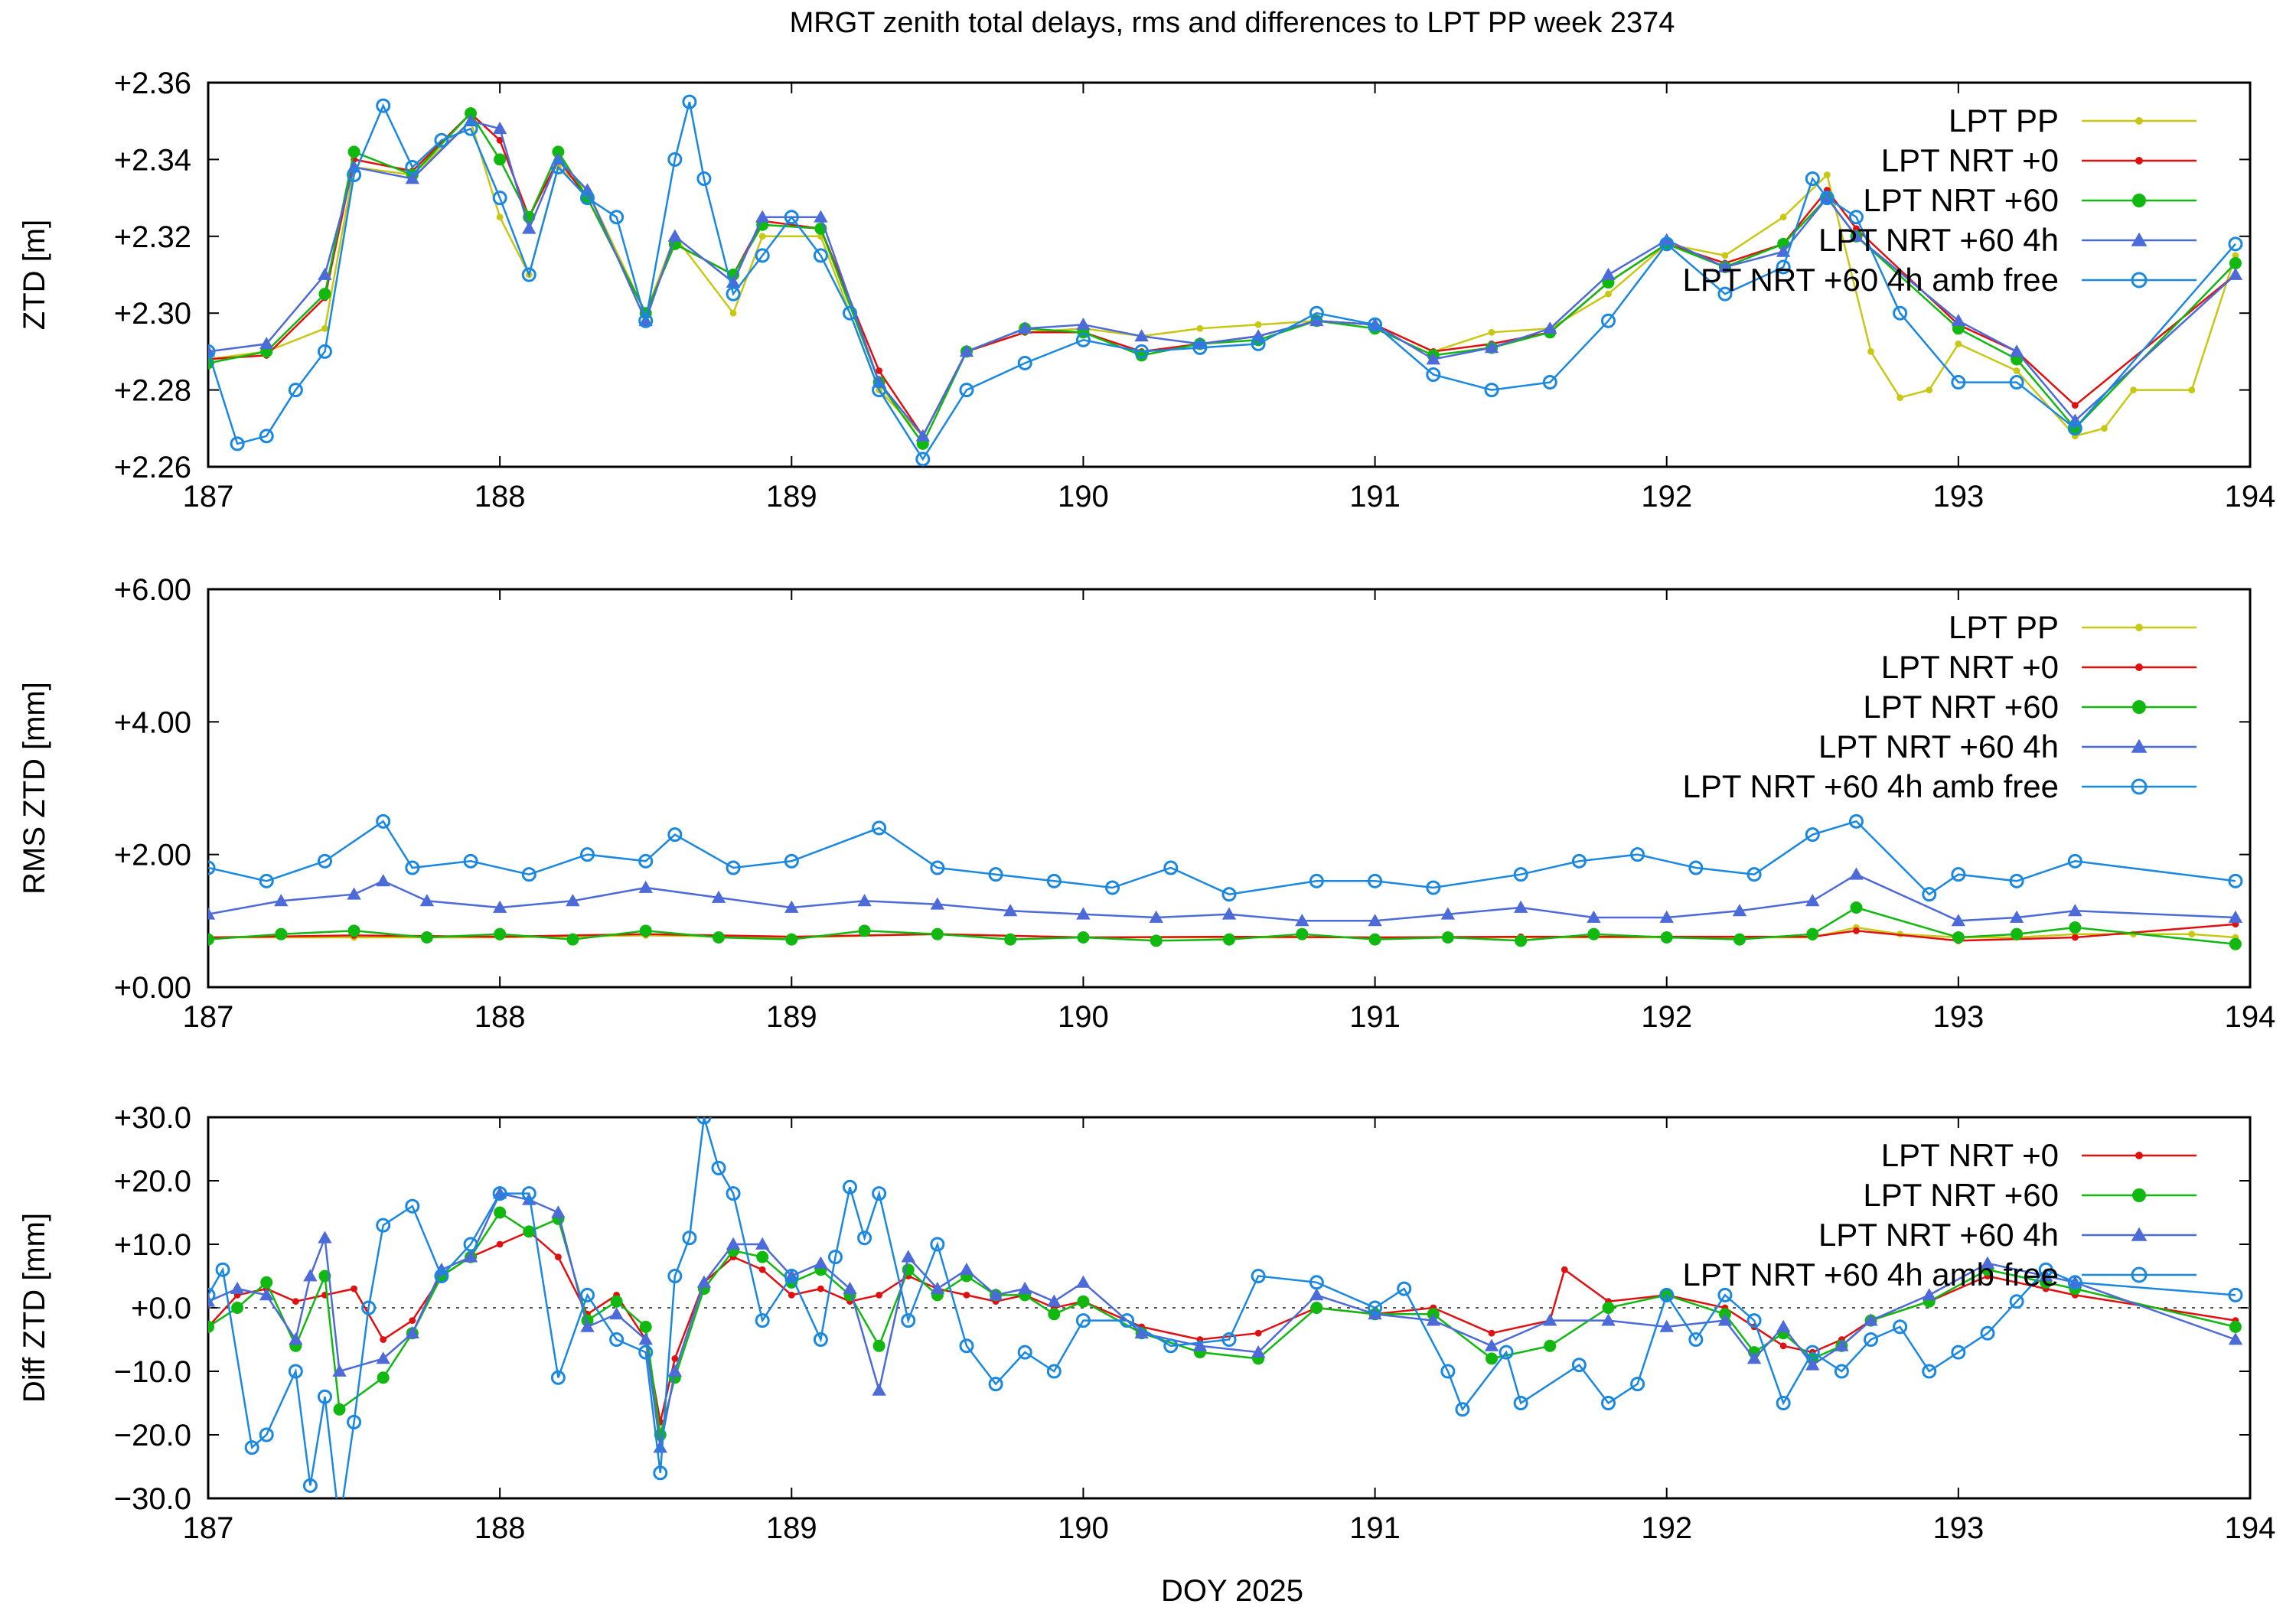 This screenshot has height=1607, width=2296. What do you see at coordinates (2250, 1017) in the screenshot?
I see `x-tick-label: 194` at bounding box center [2250, 1017].